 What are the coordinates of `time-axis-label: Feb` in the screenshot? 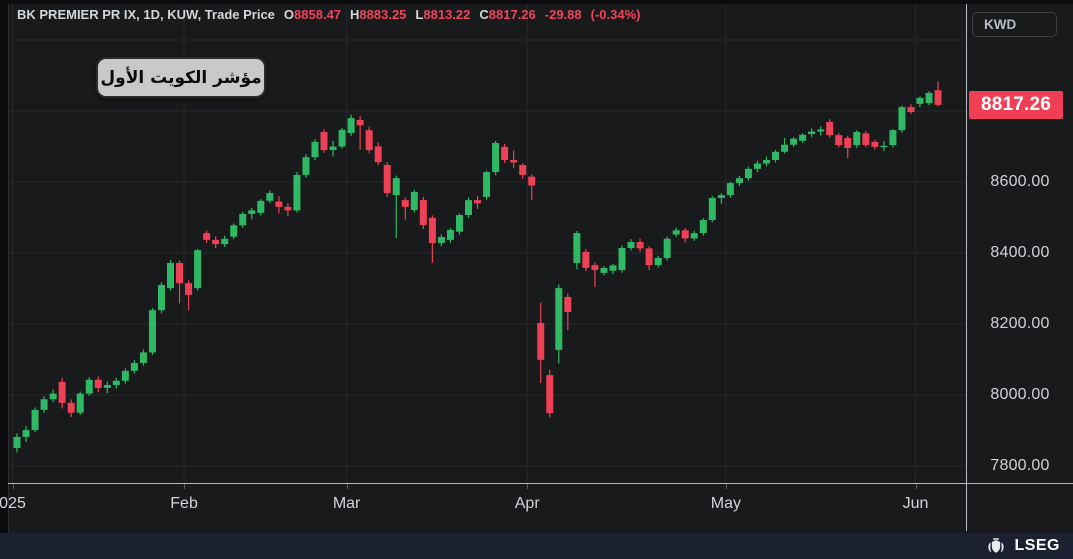 It's located at (184, 503).